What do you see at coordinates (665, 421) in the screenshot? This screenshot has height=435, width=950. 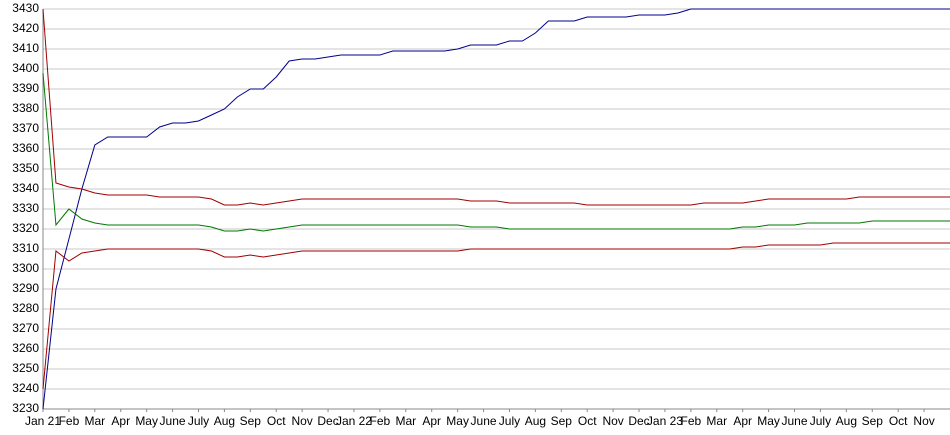 I see `x-tick-label: Jan 23` at bounding box center [665, 421].